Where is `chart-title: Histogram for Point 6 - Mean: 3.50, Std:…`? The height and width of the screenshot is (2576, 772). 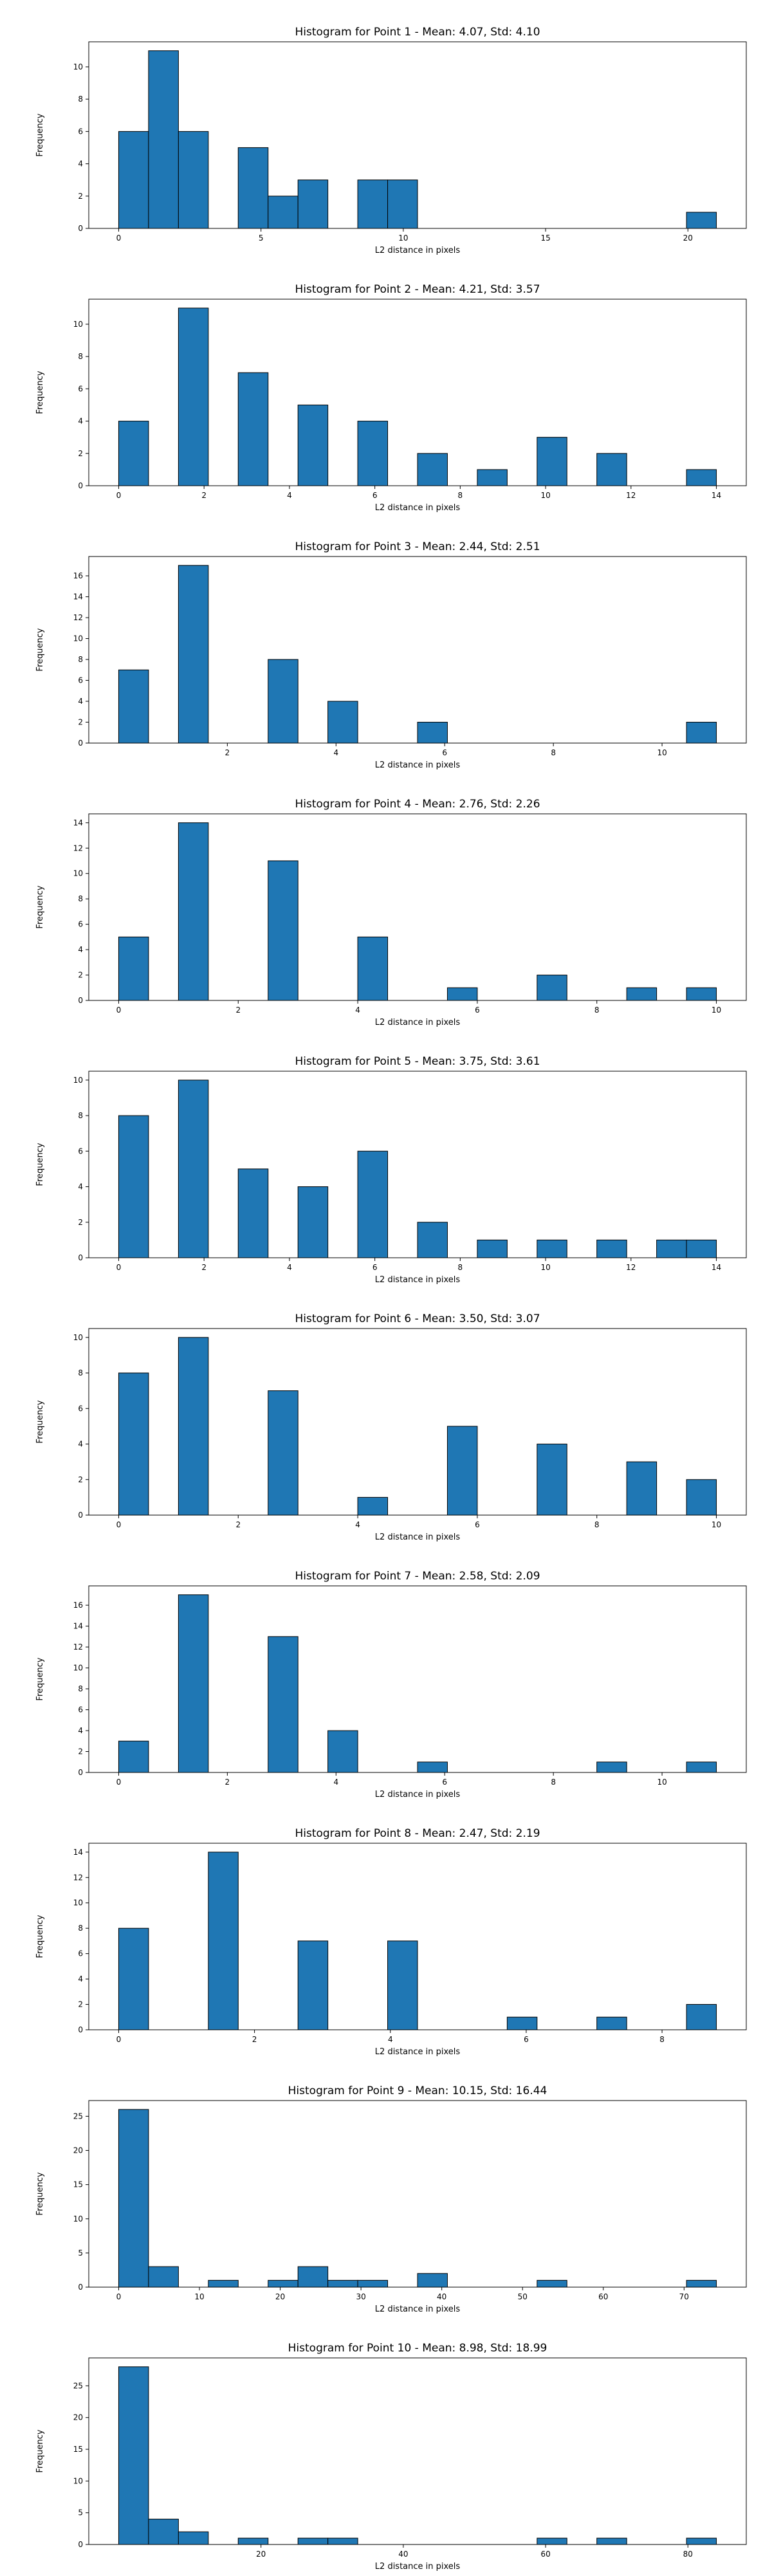
chart-title: Histogram for Point 6 - Mean: 3.50, Std:… is located at coordinates (417, 1318).